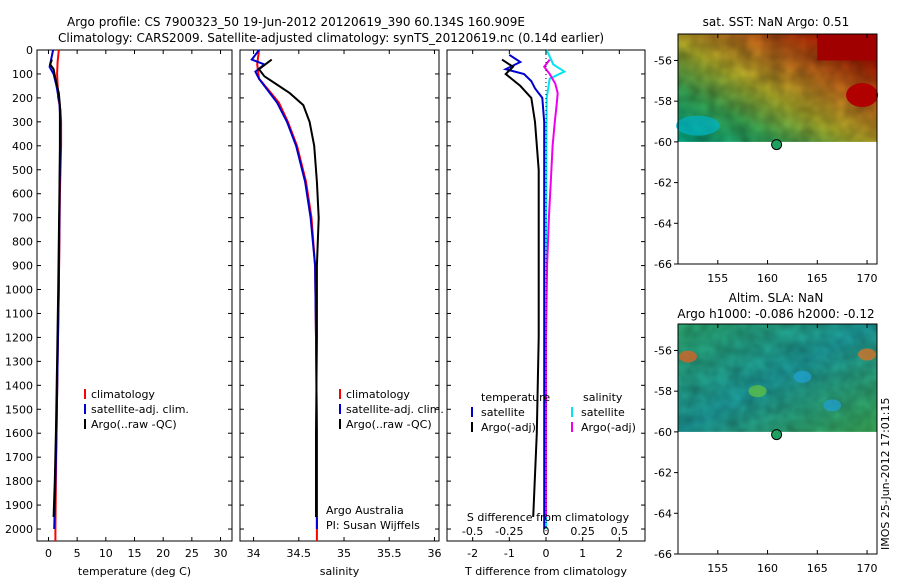 The image size is (900, 580). I want to click on x-tick-label: 36, so click(434, 553).